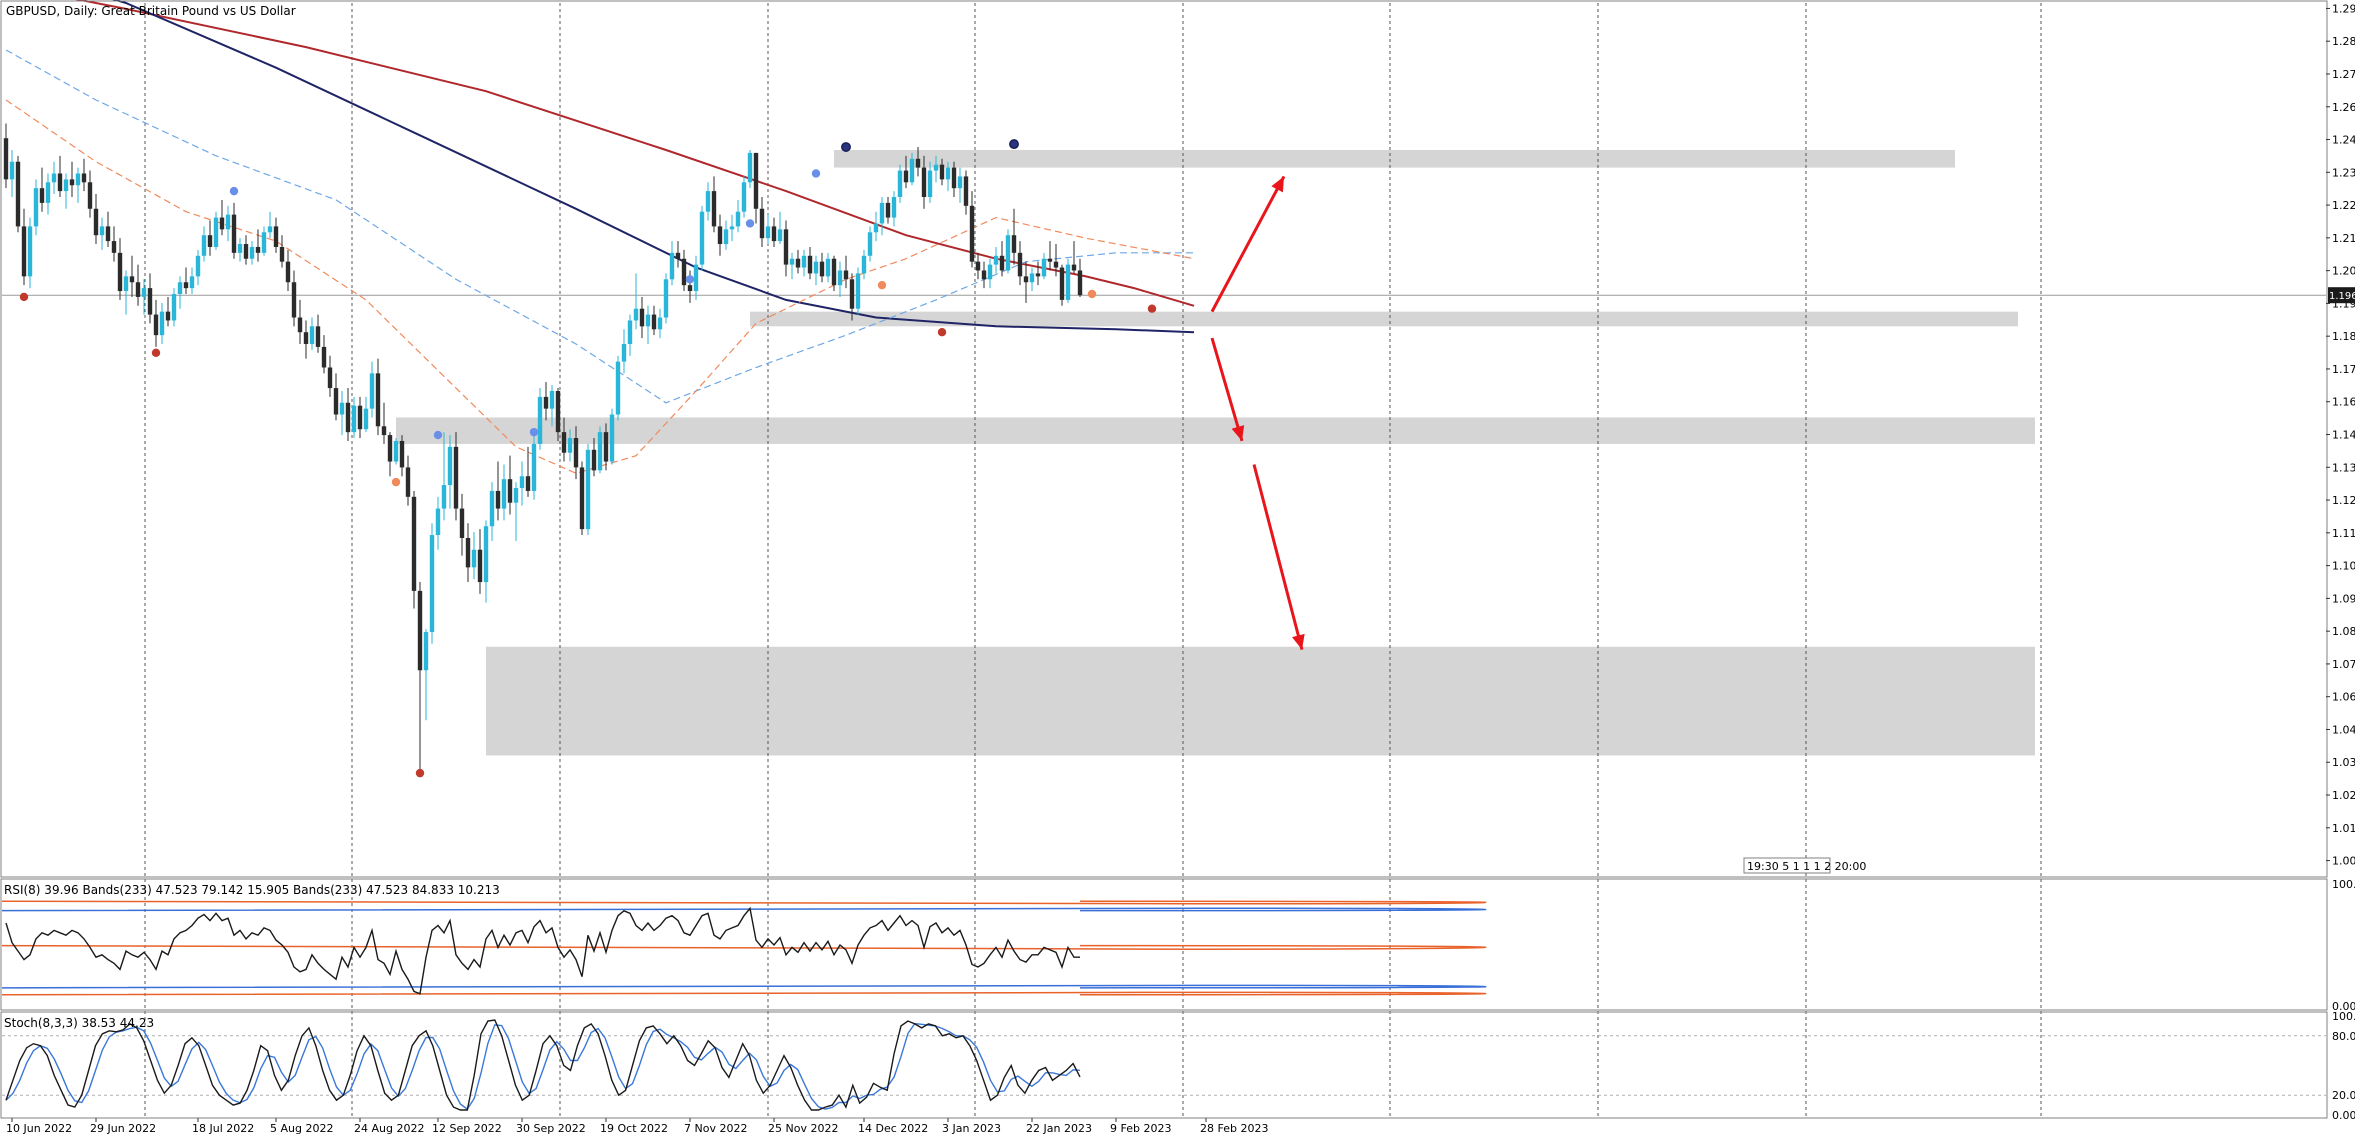 This screenshot has height=1141, width=2355. What do you see at coordinates (2343, 729) in the screenshot?
I see `price-tick-label: 1.04885` at bounding box center [2343, 729].